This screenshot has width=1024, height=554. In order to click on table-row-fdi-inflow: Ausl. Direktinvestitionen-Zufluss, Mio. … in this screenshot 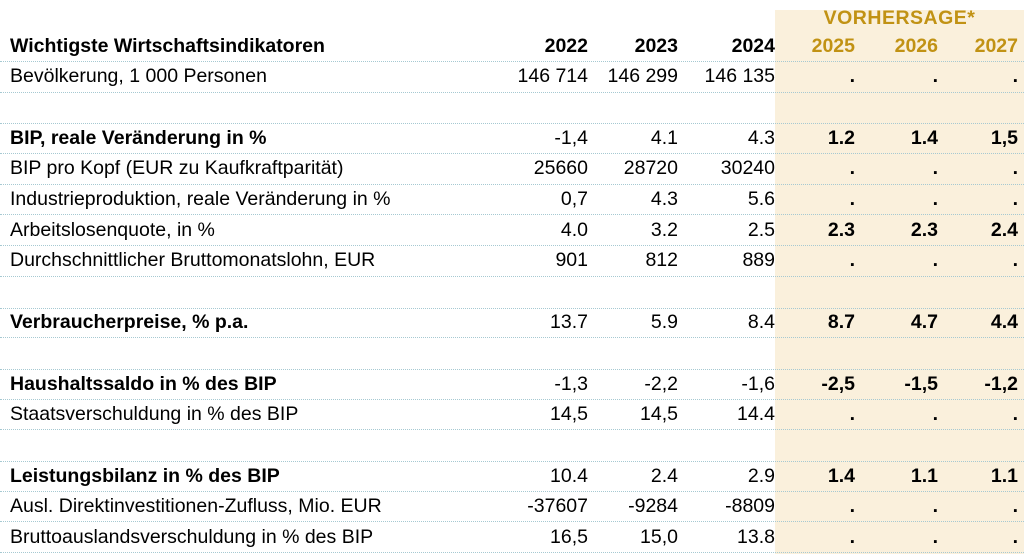, I will do `click(512, 507)`.